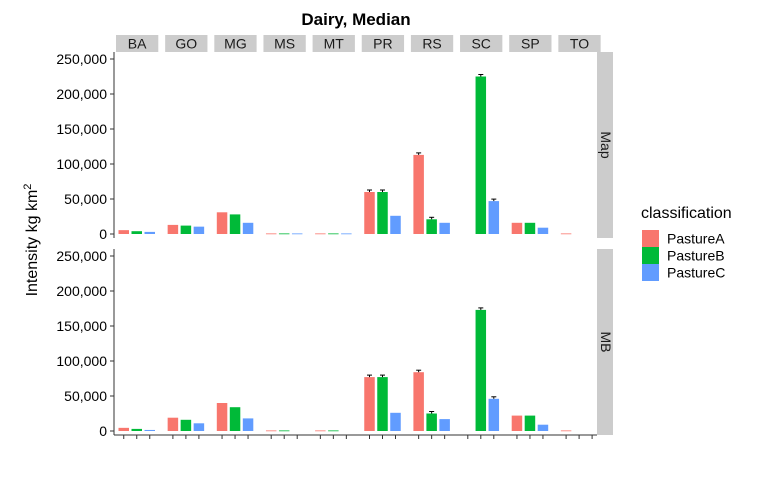 The width and height of the screenshot is (768, 480). What do you see at coordinates (543, 427) in the screenshot?
I see `bar-mb-sp-pasturec` at bounding box center [543, 427].